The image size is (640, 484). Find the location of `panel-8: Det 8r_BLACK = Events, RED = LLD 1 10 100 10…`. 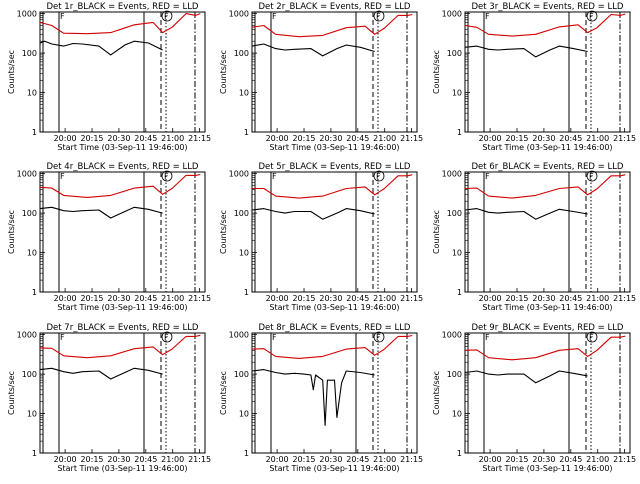

panel-8: Det 8r_BLACK = Events, RED = LLD 1 10 100 10… is located at coordinates (321, 398).